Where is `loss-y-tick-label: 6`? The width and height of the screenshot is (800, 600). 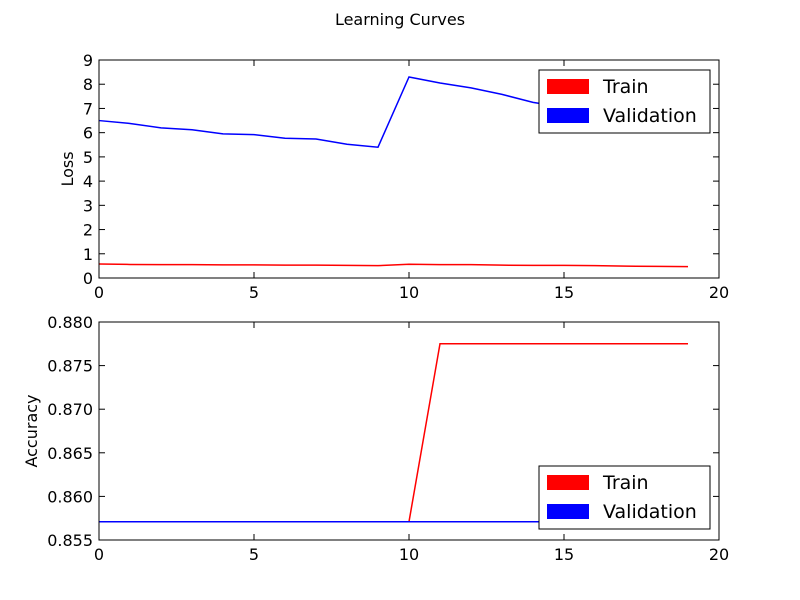
loss-y-tick-label: 6 is located at coordinates (88, 133).